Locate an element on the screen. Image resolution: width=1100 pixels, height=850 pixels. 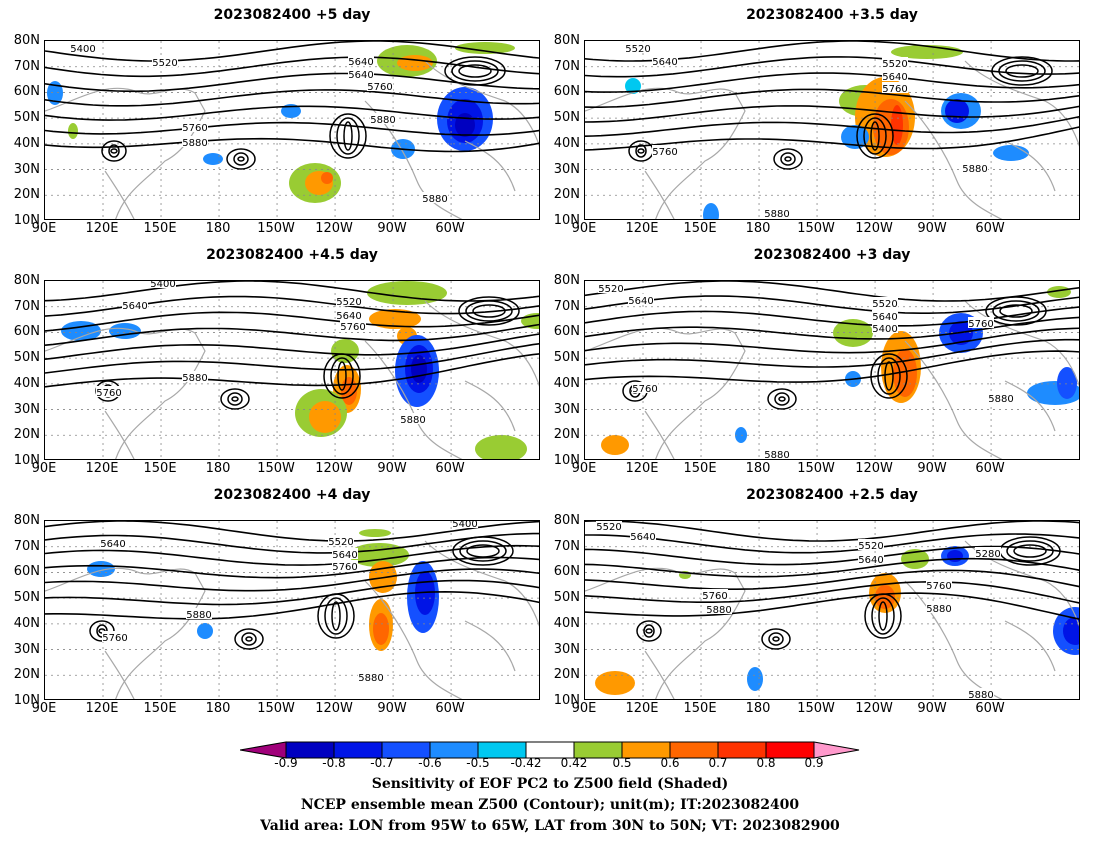
map-plot: 5520 5640 5520 5640 5280 5760 5760 5880 5880 5880 is located at coordinates (832, 610).